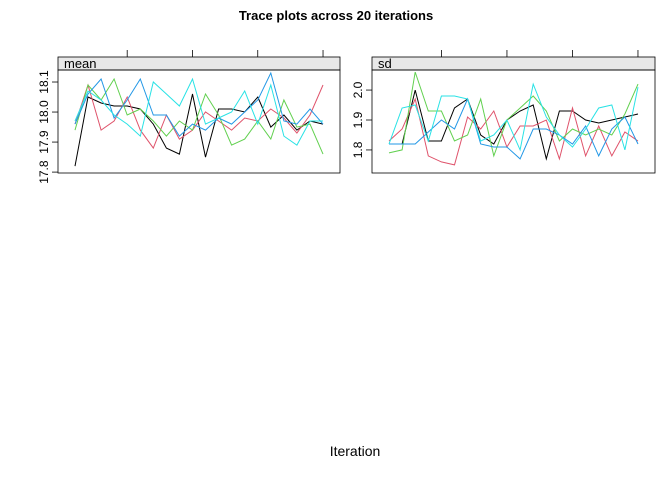 This screenshot has height=480, width=672. I want to click on x-axis-label: Iteration, so click(355, 451).